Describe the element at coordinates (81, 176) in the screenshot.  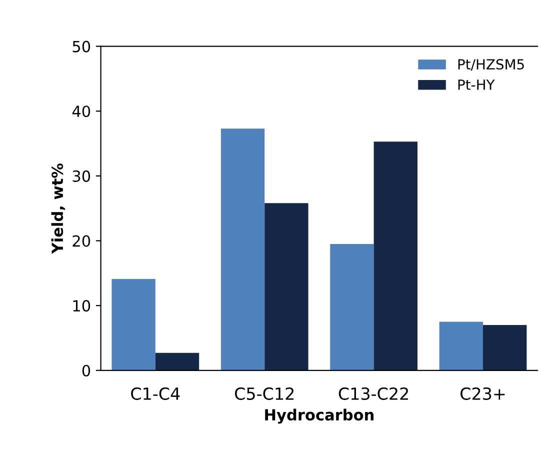
I see `y-tick-label: 30` at that location.